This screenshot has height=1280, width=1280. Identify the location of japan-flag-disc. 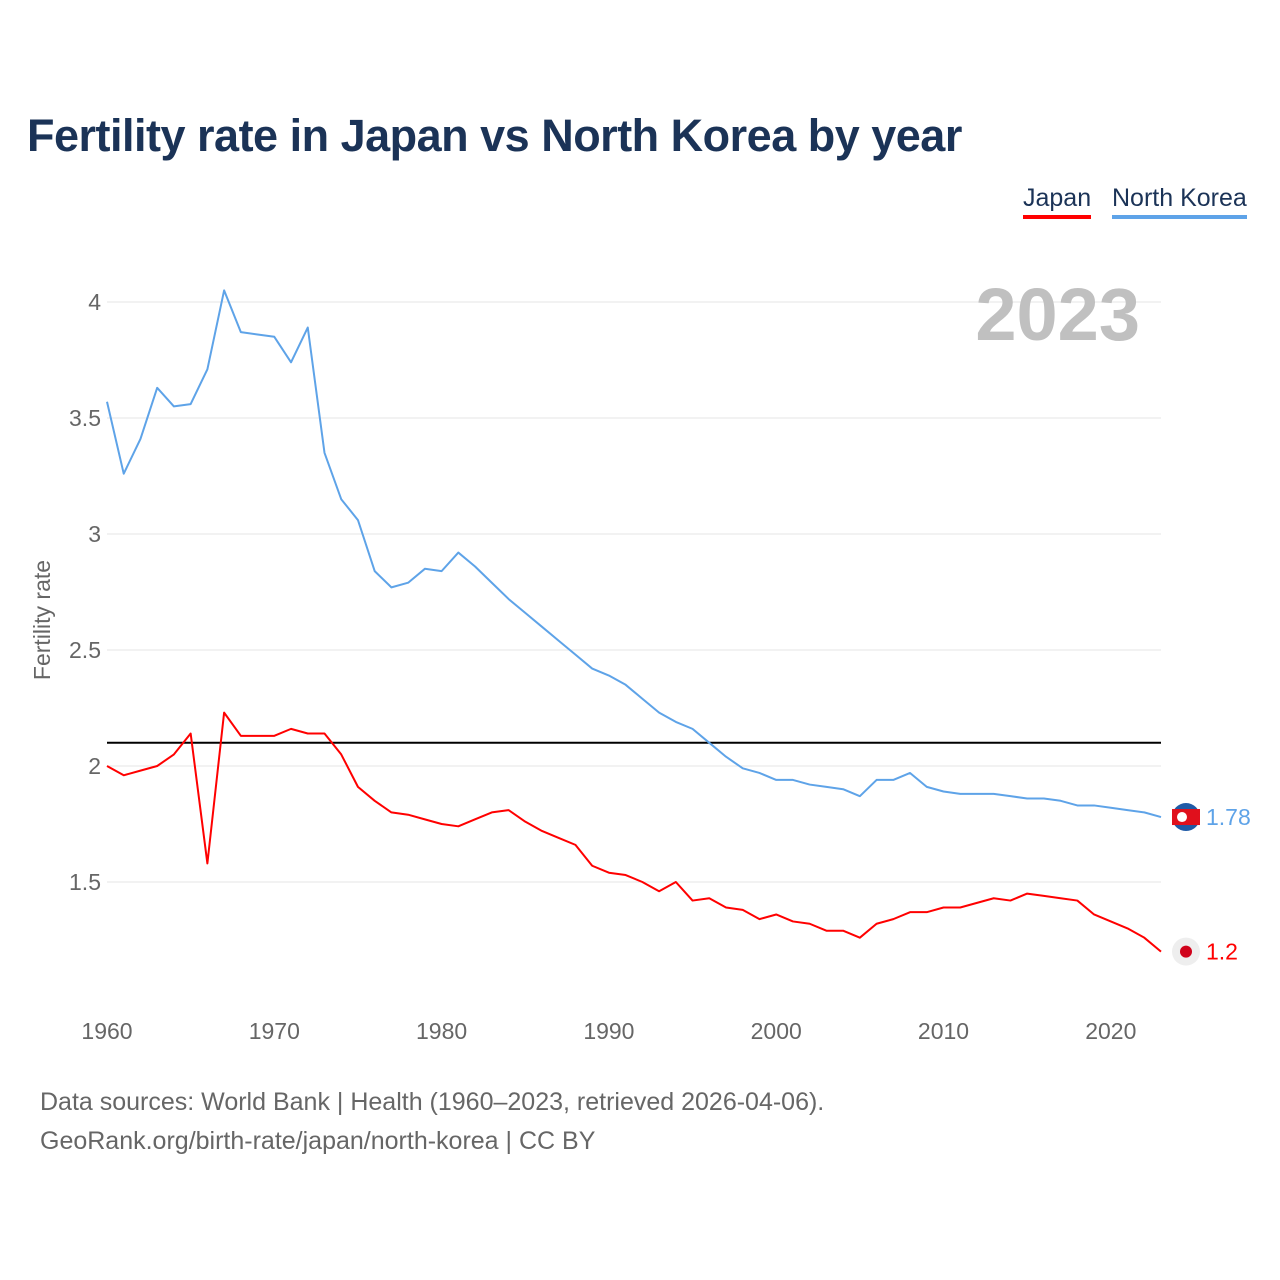
(1186, 951).